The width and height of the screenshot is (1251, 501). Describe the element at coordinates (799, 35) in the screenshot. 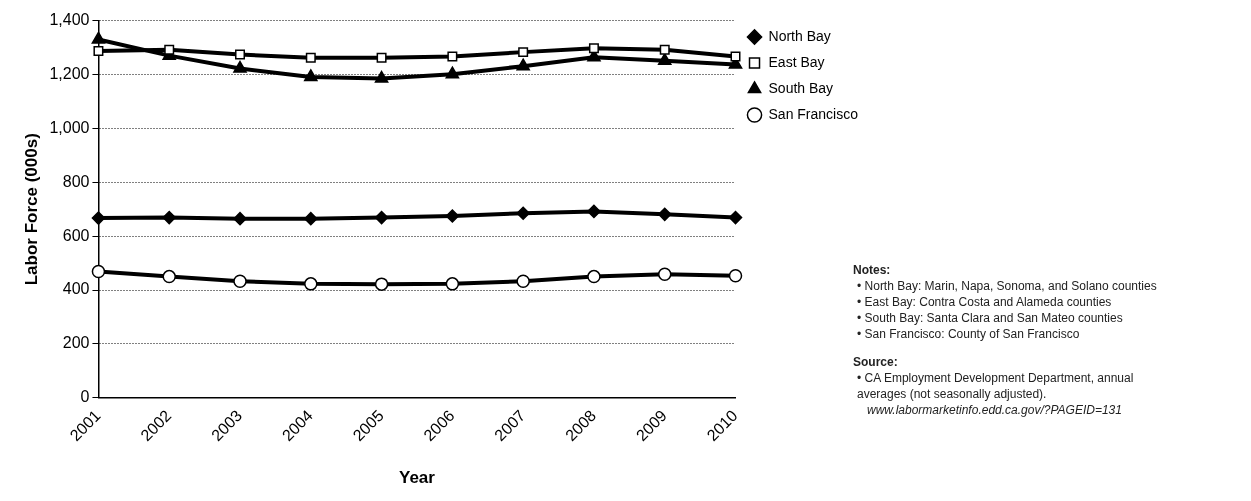

I see `legend-label: North Bay` at that location.